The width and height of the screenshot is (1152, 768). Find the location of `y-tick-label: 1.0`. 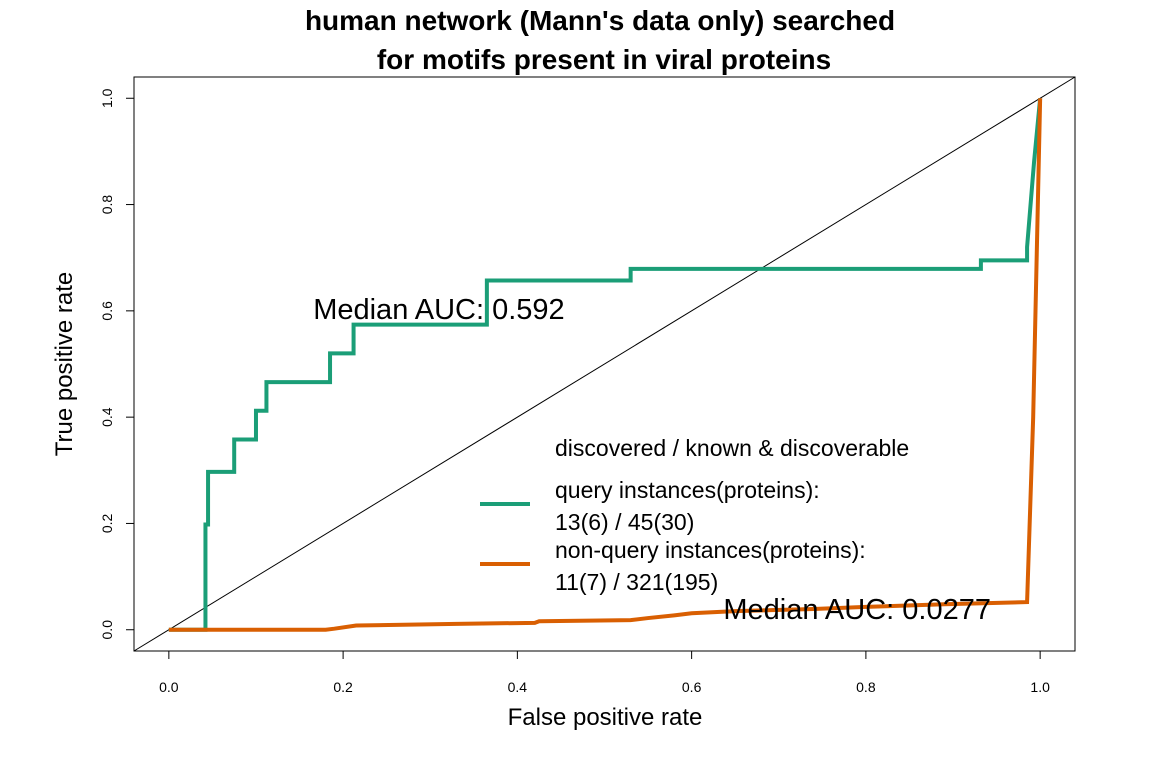

y-tick-label: 1.0 is located at coordinates (107, 98).